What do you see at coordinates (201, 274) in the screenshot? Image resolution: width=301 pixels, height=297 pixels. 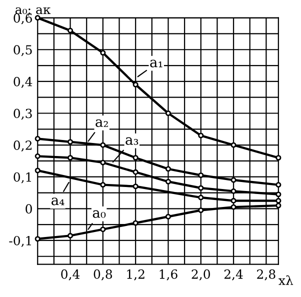 I see `x-tick-label: 2,0` at bounding box center [201, 274].